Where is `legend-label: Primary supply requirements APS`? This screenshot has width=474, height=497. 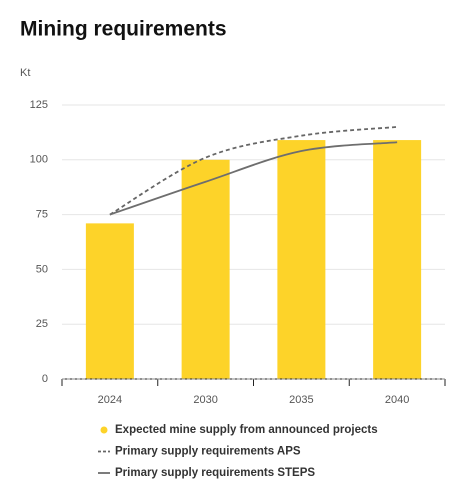 legend-label: Primary supply requirements APS is located at coordinates (208, 452).